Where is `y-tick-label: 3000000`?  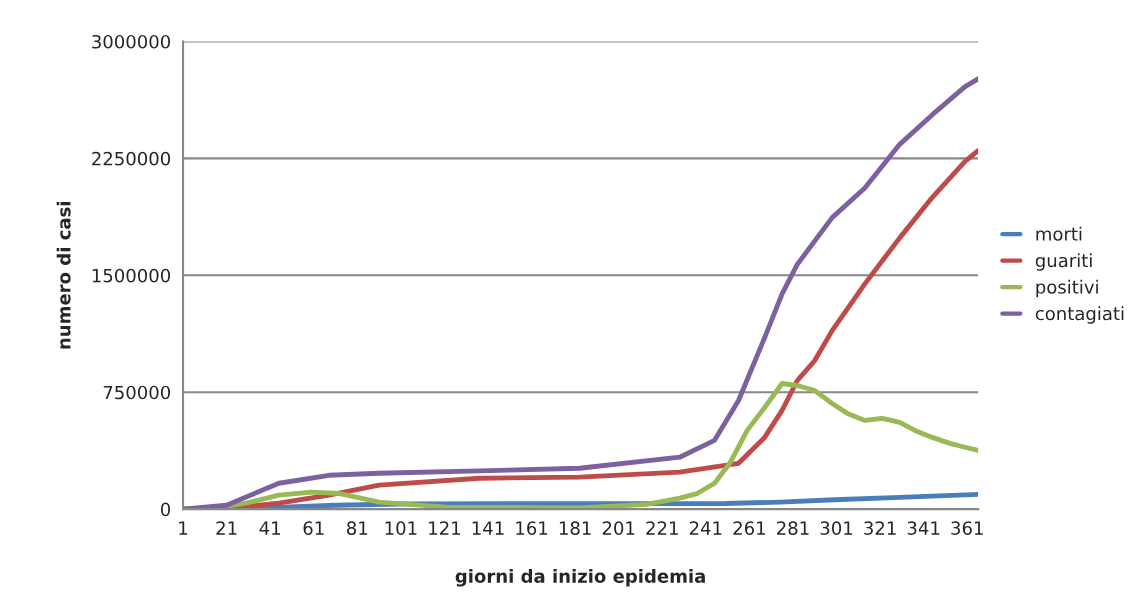 y-tick-label: 3000000 is located at coordinates (131, 41).